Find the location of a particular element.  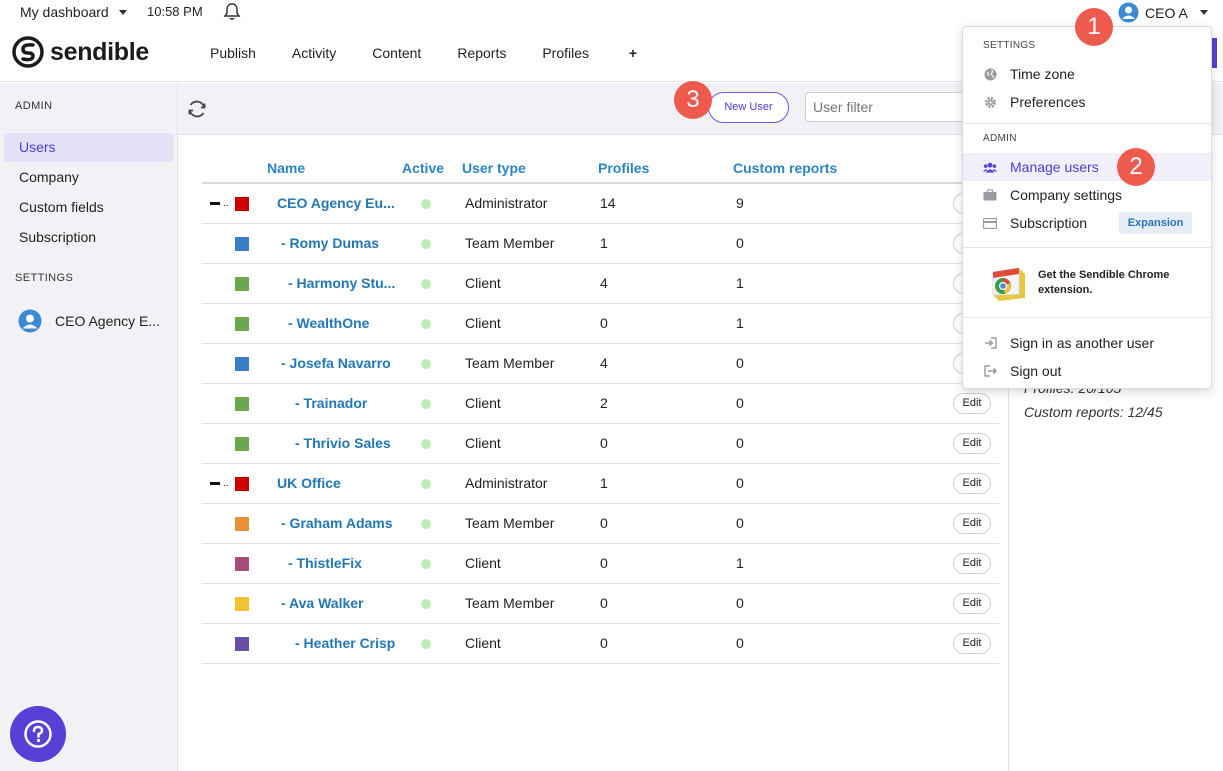

logo: sendible is located at coordinates (80, 52).